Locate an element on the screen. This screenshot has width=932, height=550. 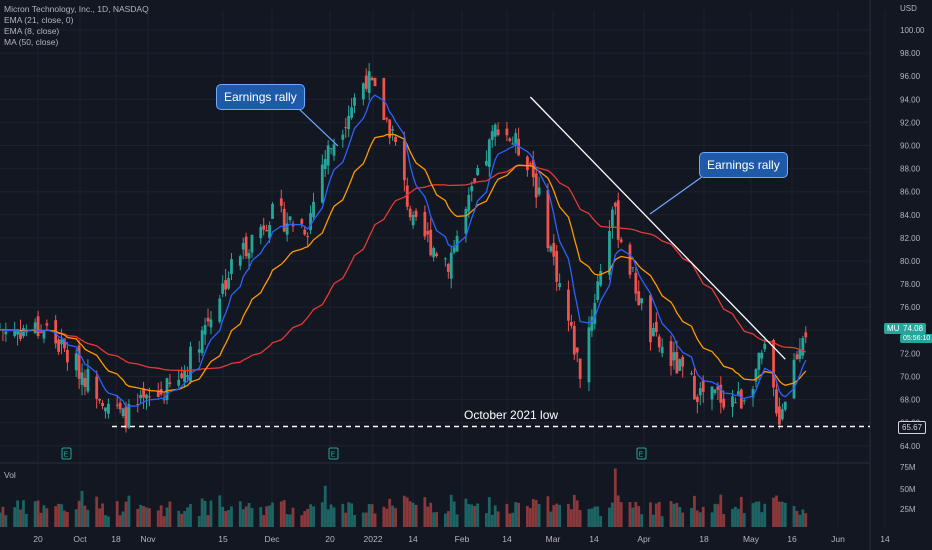
legend-ma50: MA (50, close) is located at coordinates (31, 42).